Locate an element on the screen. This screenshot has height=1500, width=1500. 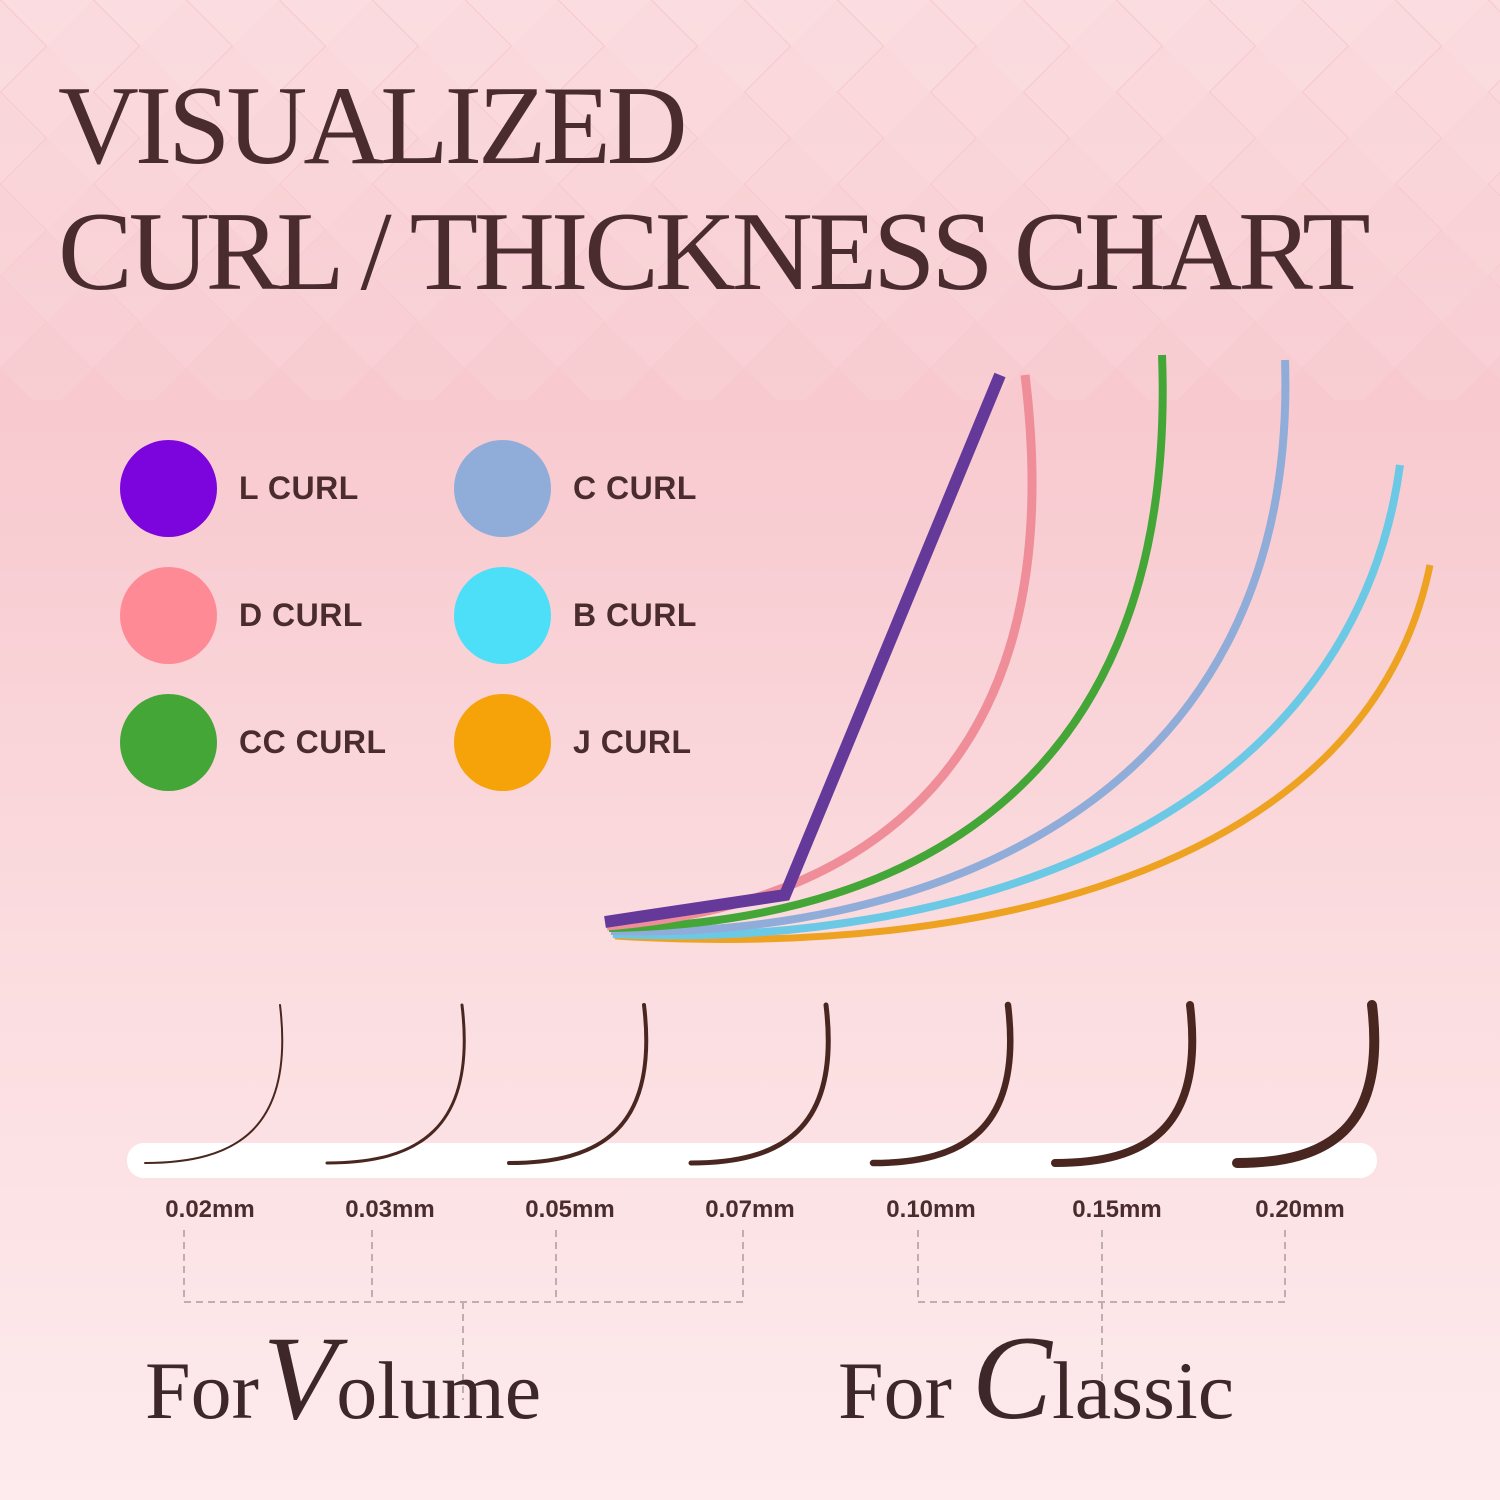
legend-label: B CURL is located at coordinates (635, 615).